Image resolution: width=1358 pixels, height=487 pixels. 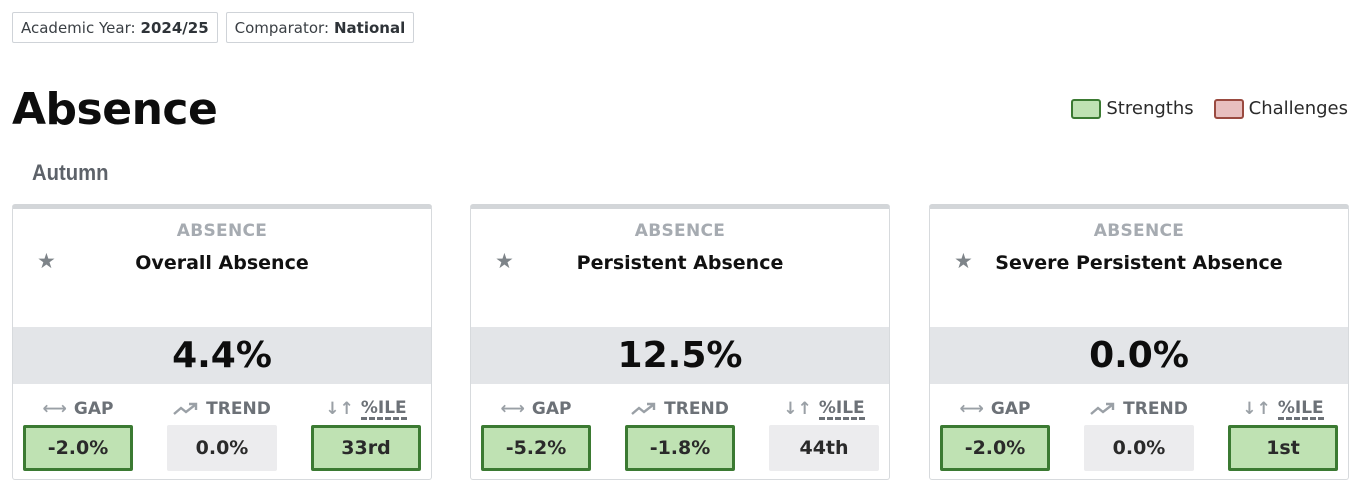 I want to click on section-title: Autumn, so click(x=70, y=172).